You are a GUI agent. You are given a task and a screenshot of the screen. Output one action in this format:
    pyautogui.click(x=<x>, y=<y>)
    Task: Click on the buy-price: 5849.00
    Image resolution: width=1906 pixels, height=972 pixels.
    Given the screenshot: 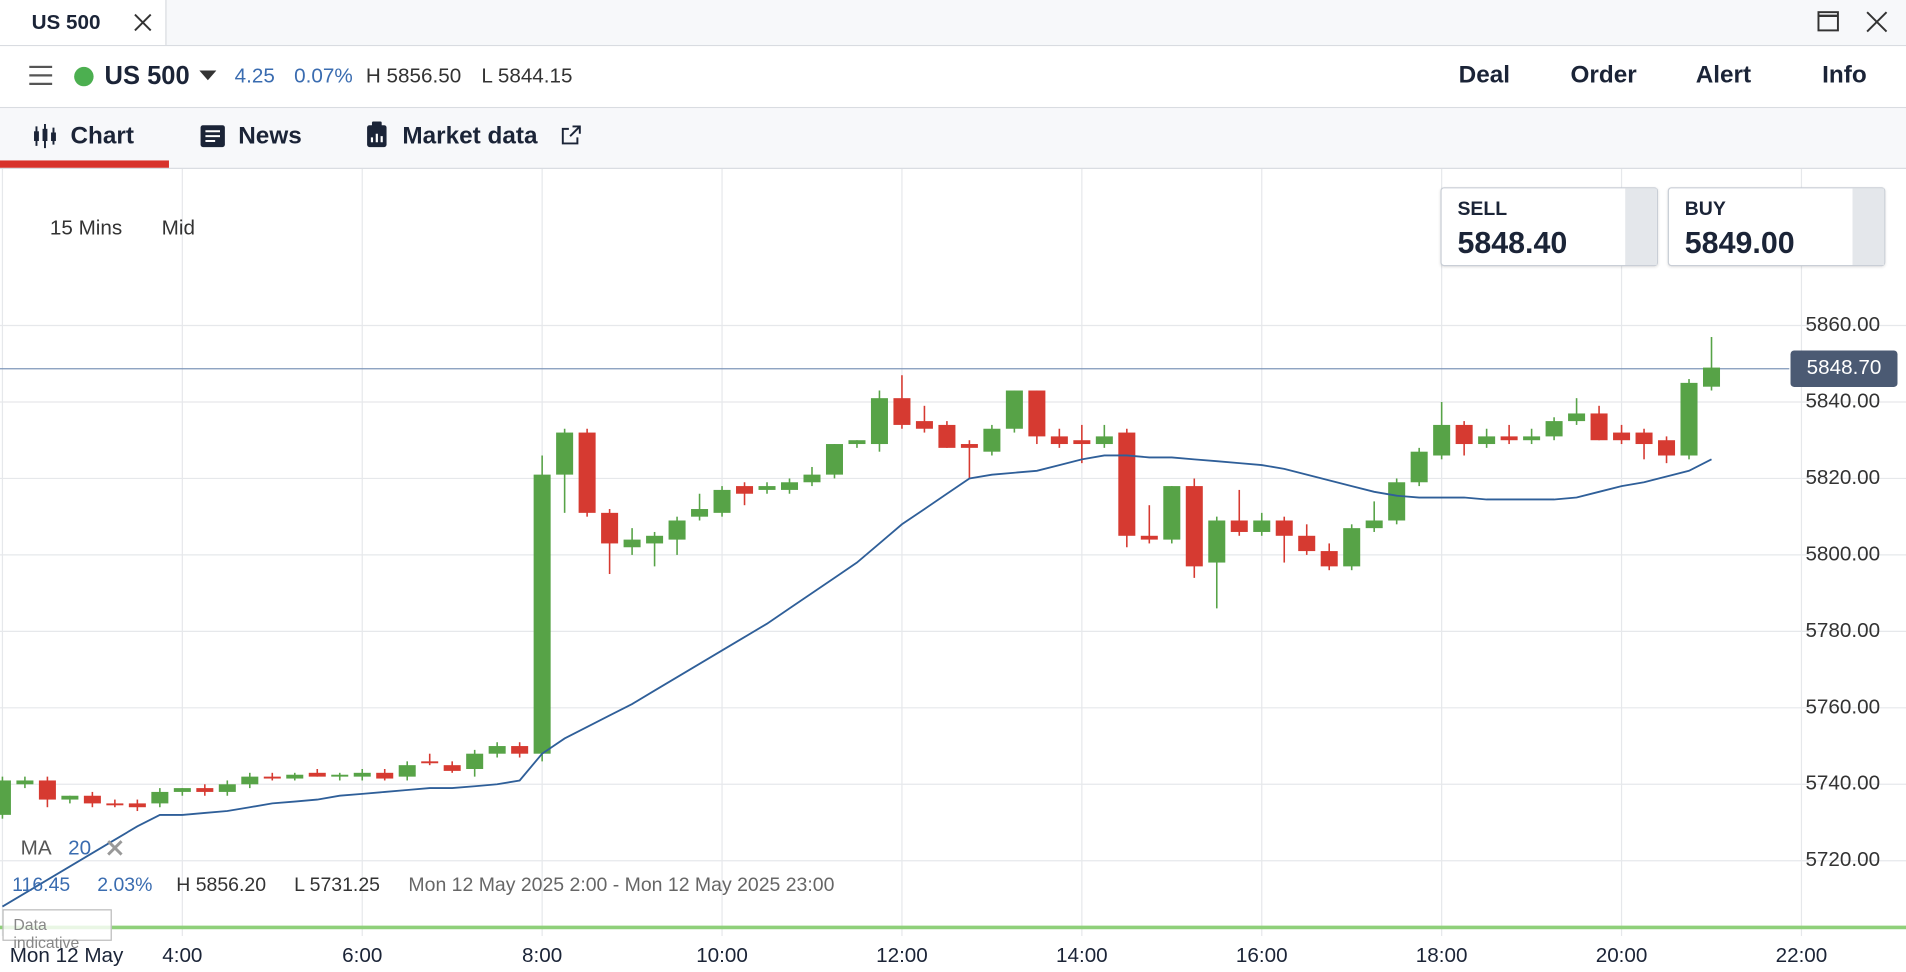 What is the action you would take?
    pyautogui.click(x=1739, y=243)
    